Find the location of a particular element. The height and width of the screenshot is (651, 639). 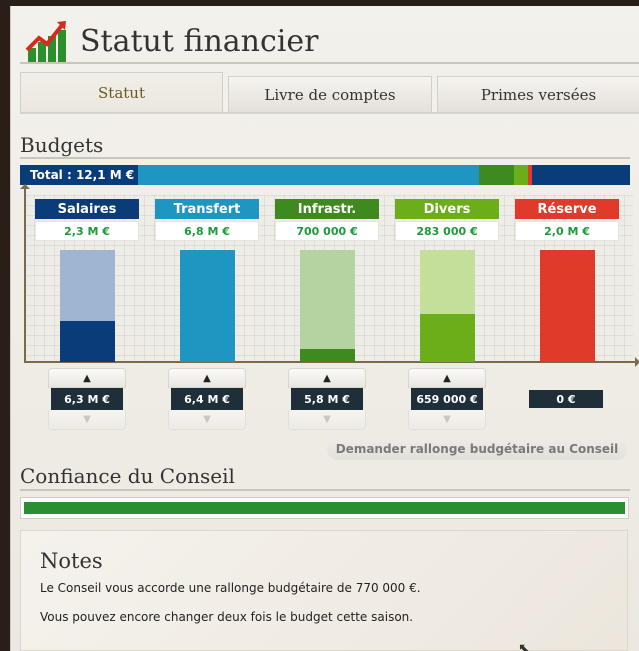

reserve-allocated-value: 0 € is located at coordinates (566, 399).